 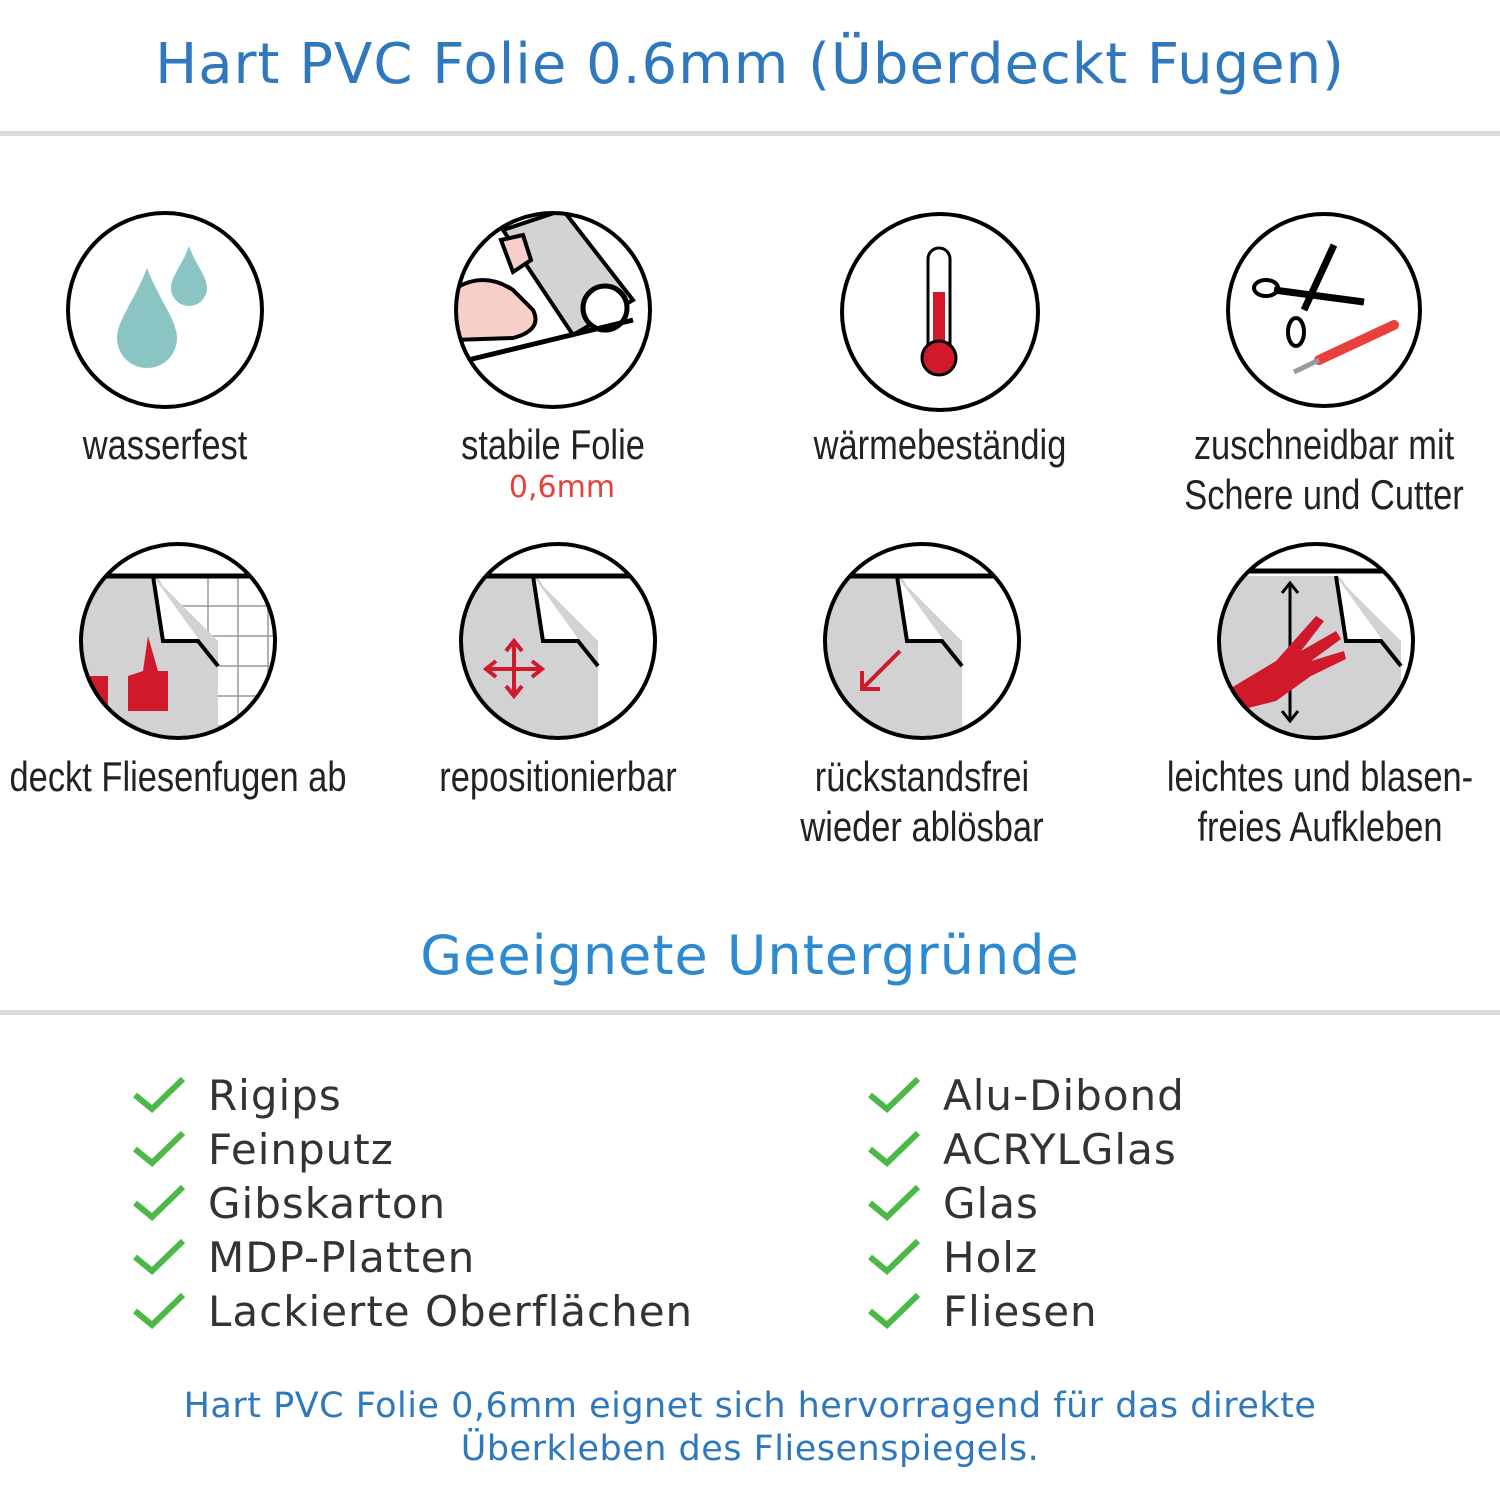 I want to click on surface-item: Alu-Dibond, so click(x=1026, y=1095).